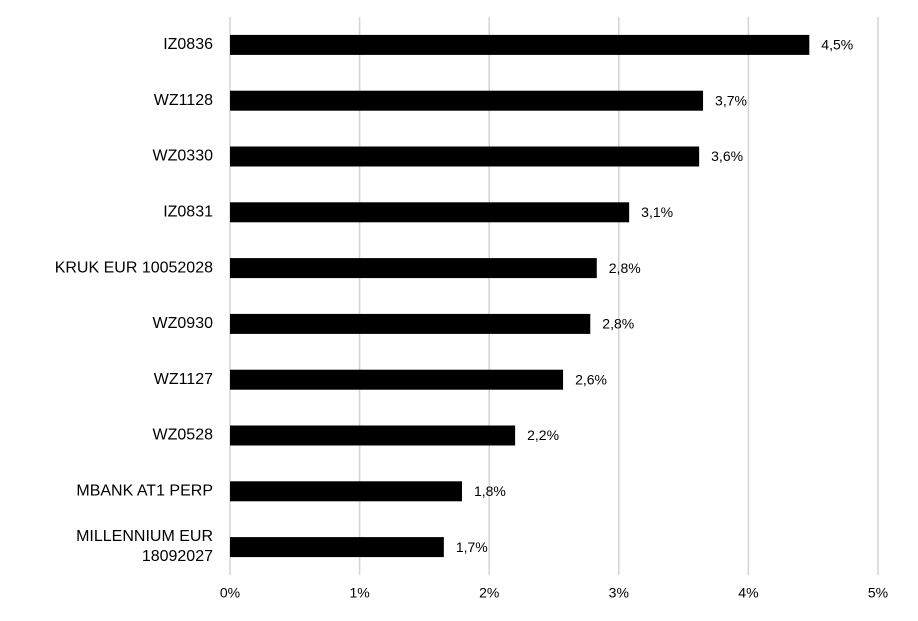 The width and height of the screenshot is (918, 621). I want to click on y-tick-label: WZ0930, so click(183, 323).